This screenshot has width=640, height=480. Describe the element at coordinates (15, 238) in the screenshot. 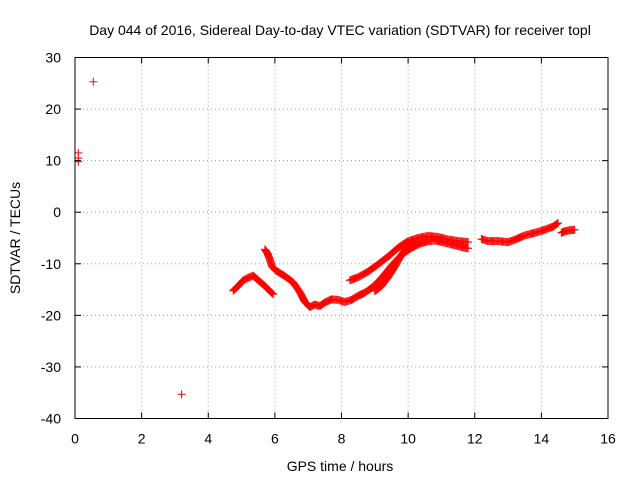

I see `y-axis-label: SDTVAR / TECUs` at that location.